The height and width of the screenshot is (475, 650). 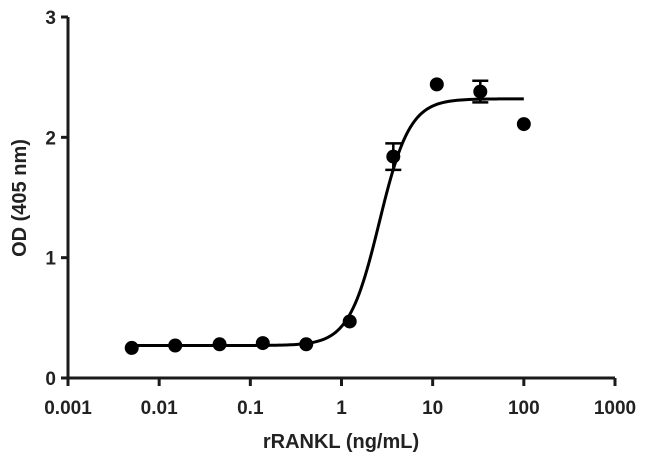 What do you see at coordinates (50, 379) in the screenshot?
I see `y-tick-label: 0` at bounding box center [50, 379].